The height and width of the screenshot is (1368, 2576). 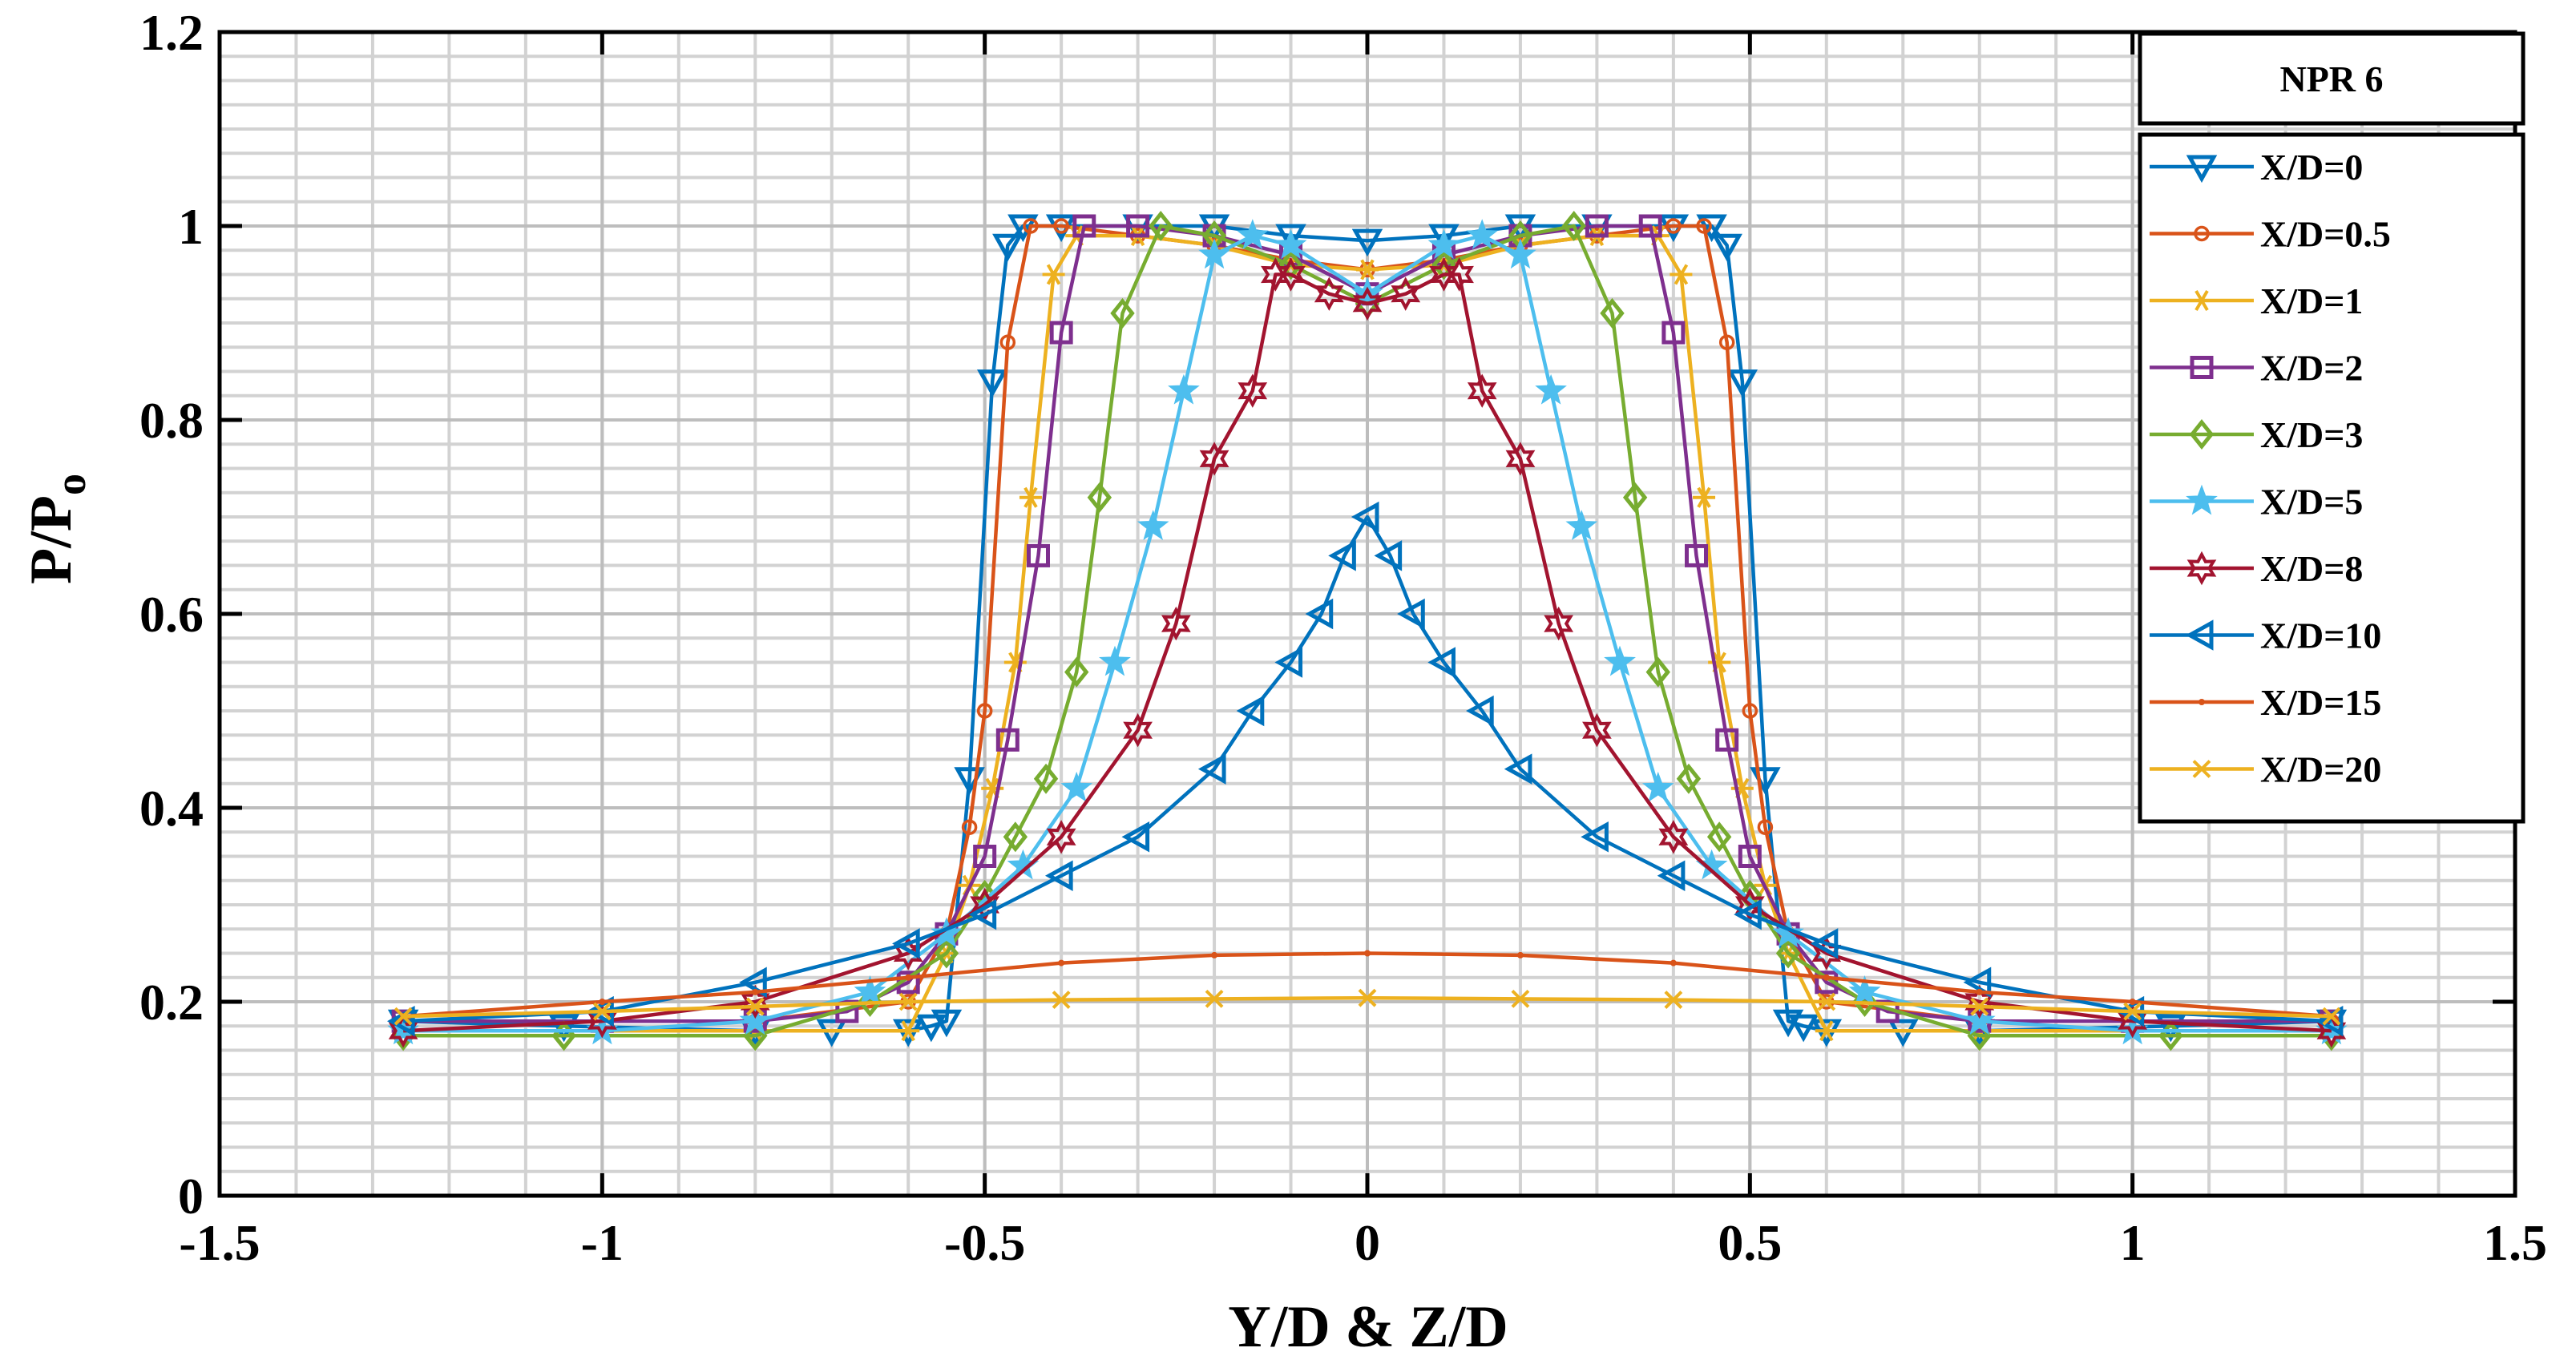 What do you see at coordinates (2265, 635) in the screenshot?
I see `legend-item: X/D=10` at bounding box center [2265, 635].